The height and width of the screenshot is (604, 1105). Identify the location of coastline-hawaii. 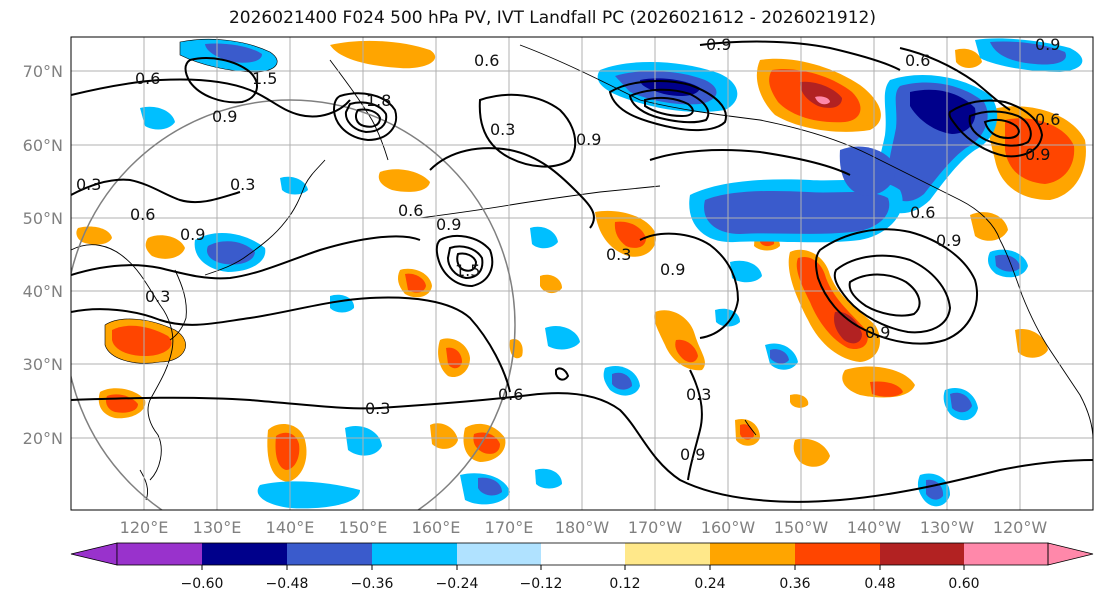
(750, 427).